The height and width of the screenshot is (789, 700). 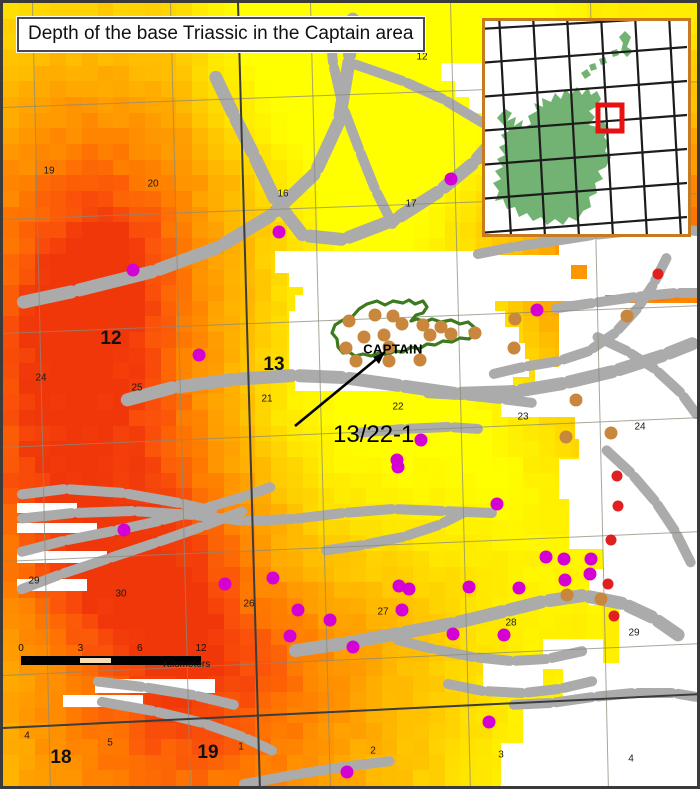 I want to click on block-label: 27, so click(x=383, y=612).